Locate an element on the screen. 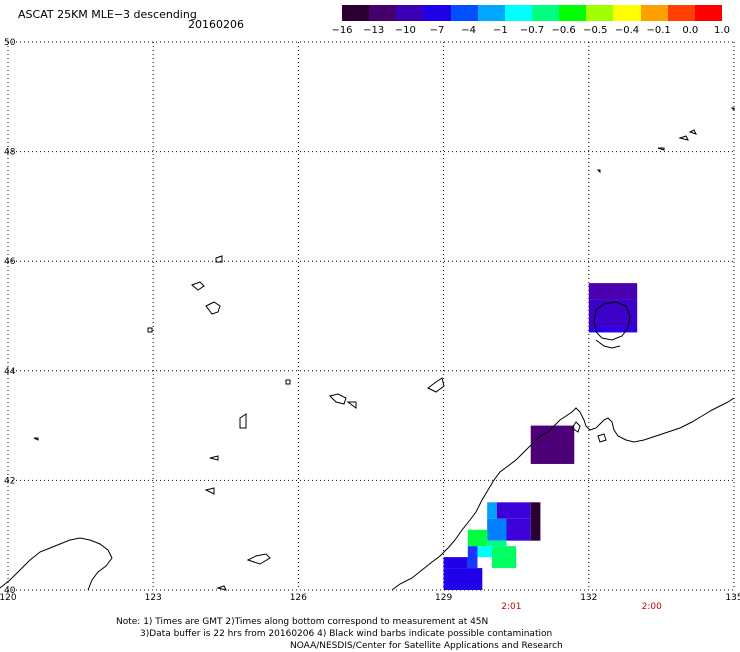 Image resolution: width=740 pixels, height=652 pixels. lon-tick-label: 129 is located at coordinates (443, 598).